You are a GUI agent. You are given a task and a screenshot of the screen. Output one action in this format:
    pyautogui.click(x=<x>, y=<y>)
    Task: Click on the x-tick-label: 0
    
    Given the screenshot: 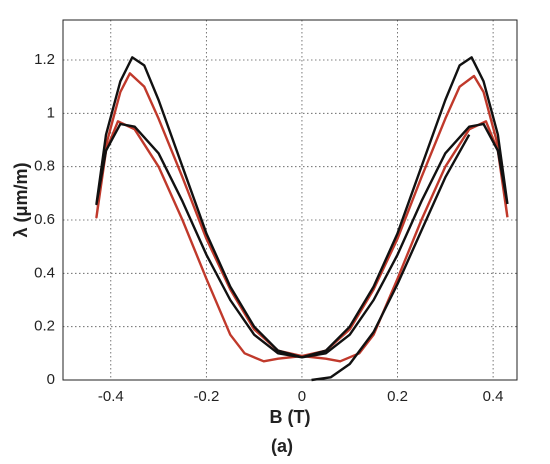 What is the action you would take?
    pyautogui.click(x=302, y=396)
    